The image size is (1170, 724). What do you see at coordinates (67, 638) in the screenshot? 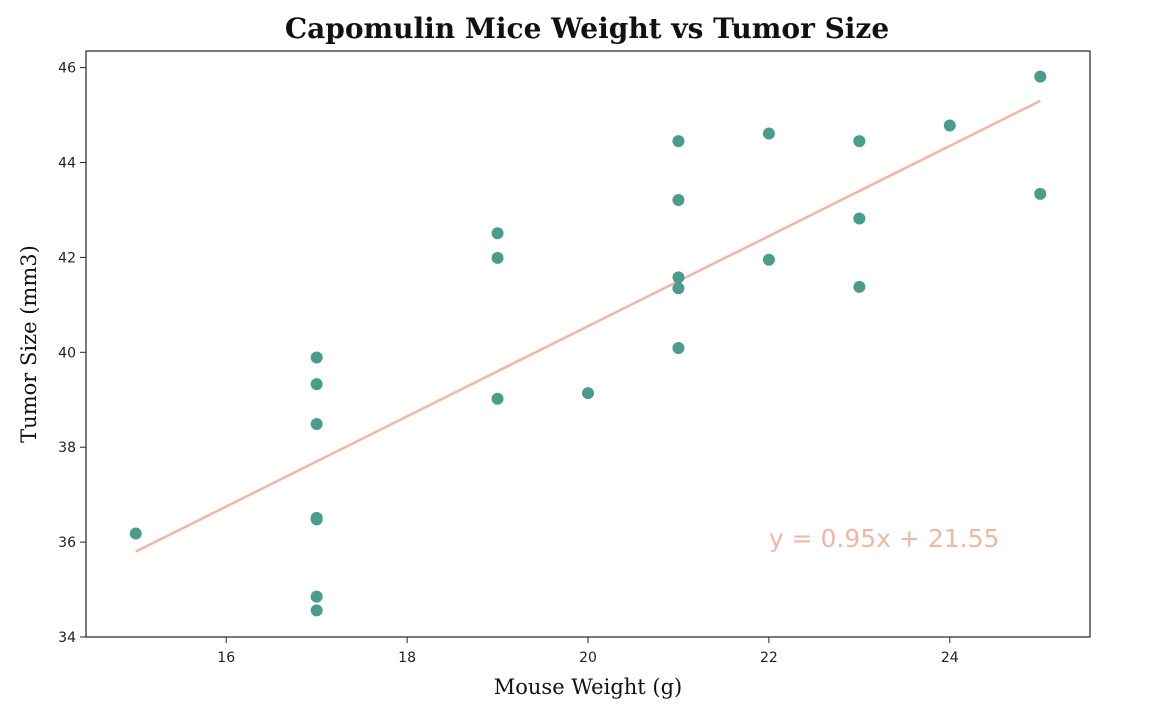
I see `y-tick-label: 34` at bounding box center [67, 638].